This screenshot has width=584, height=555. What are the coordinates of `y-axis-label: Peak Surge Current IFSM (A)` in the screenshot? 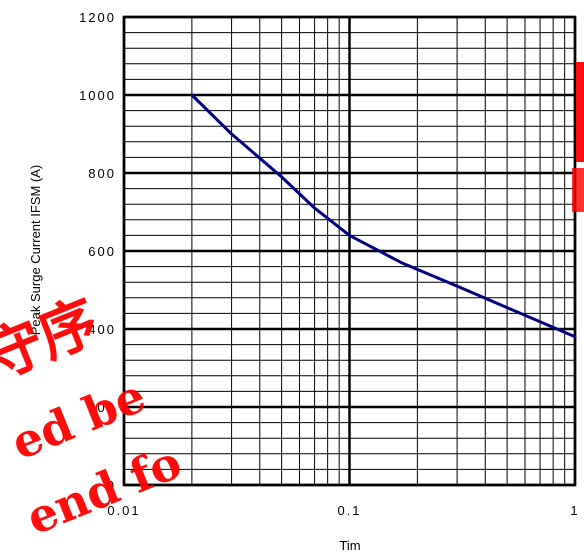 It's located at (35, 250).